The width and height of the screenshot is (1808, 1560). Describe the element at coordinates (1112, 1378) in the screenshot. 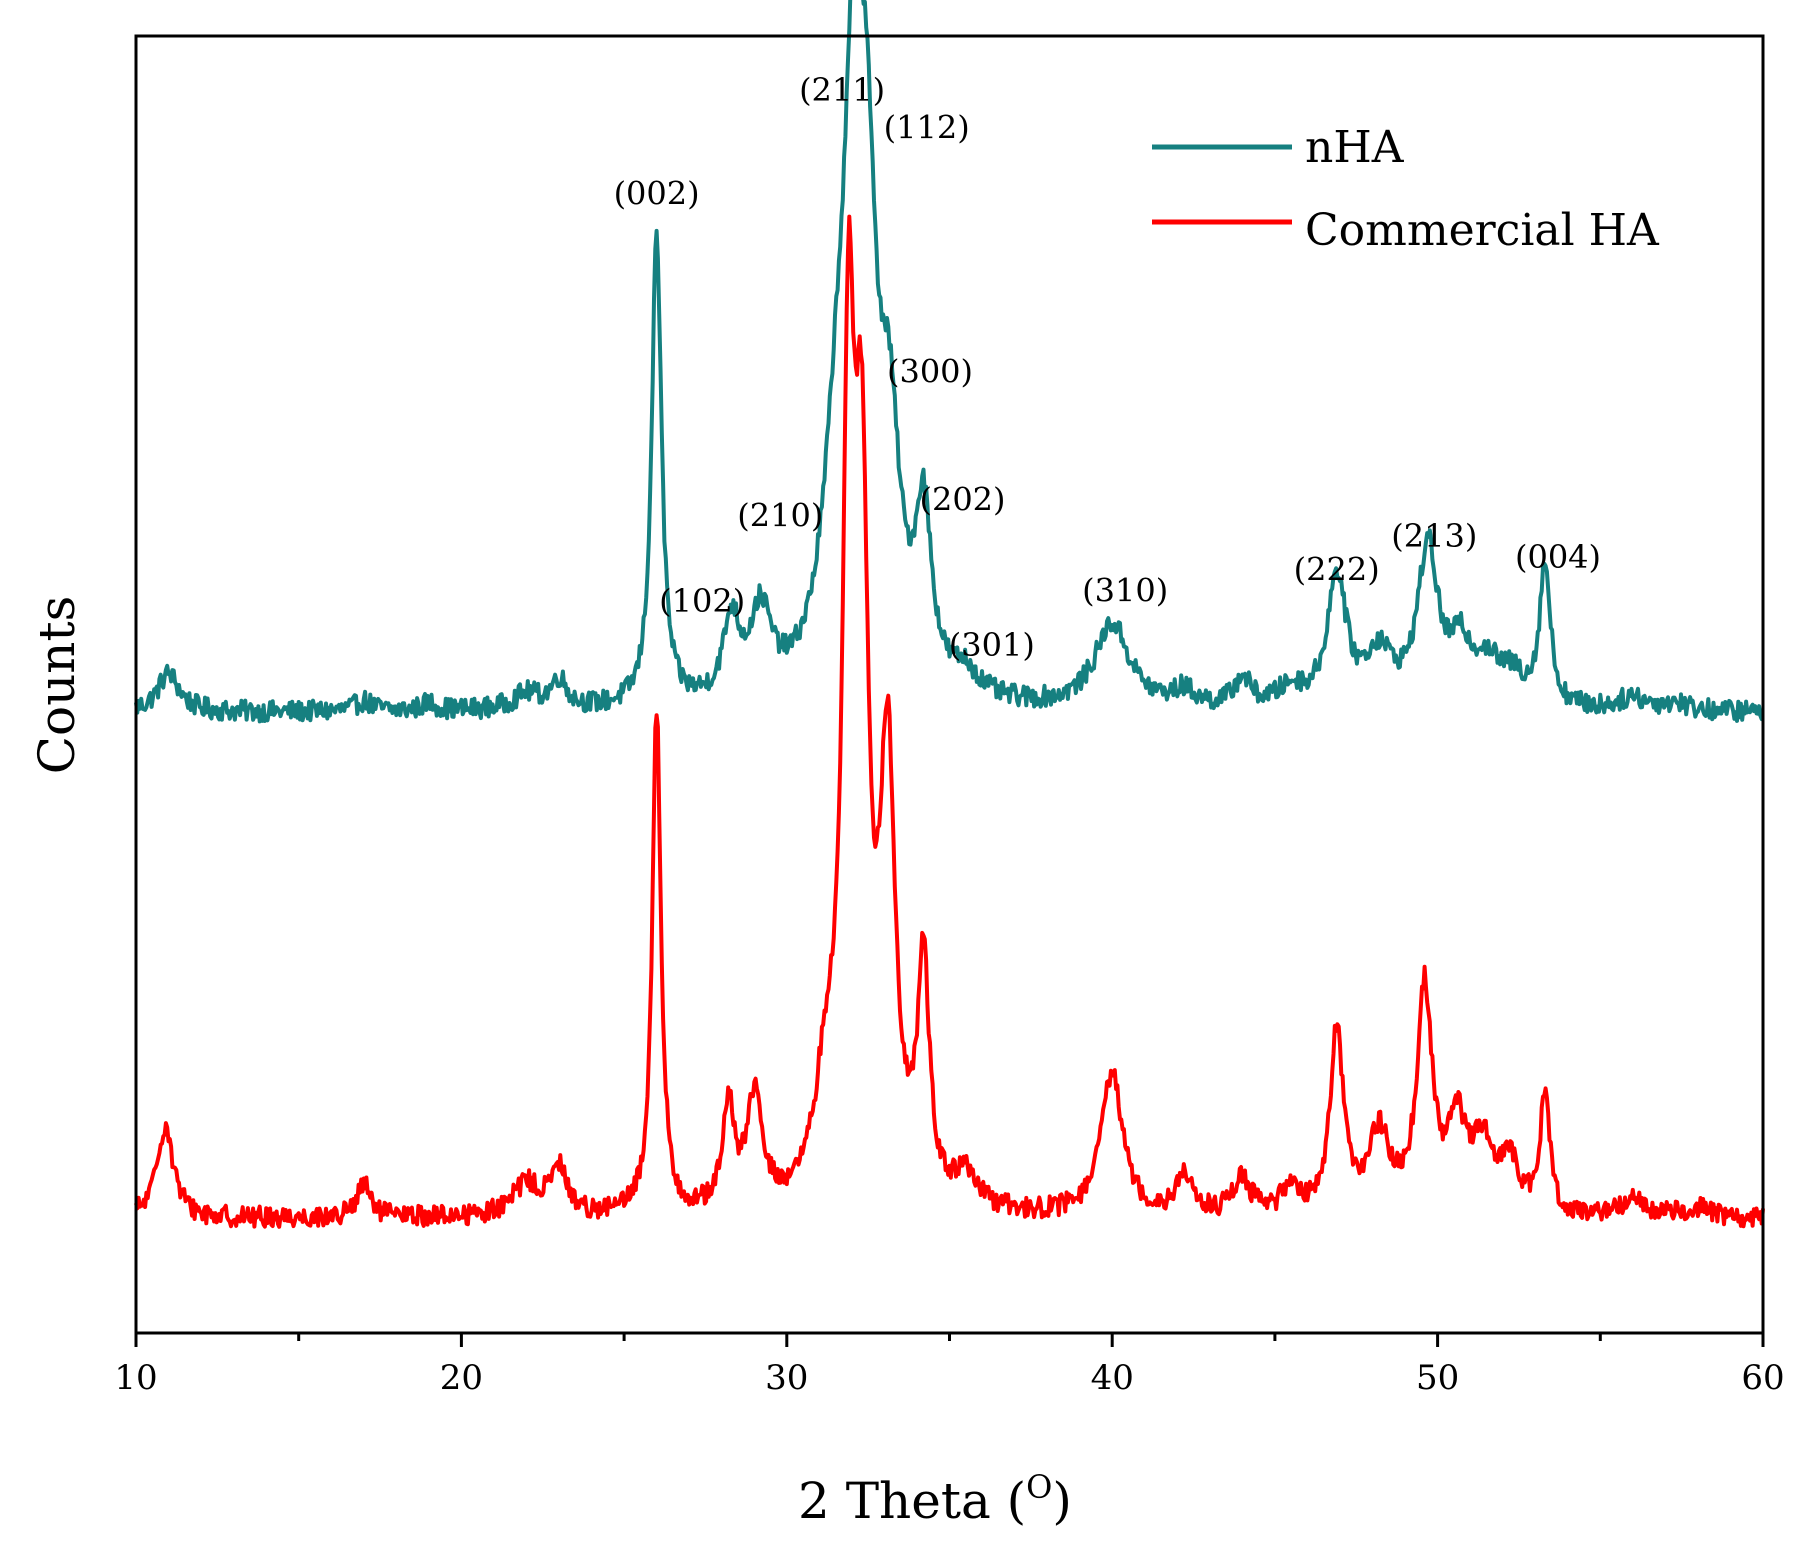

I see `x-tick-label: 40` at that location.